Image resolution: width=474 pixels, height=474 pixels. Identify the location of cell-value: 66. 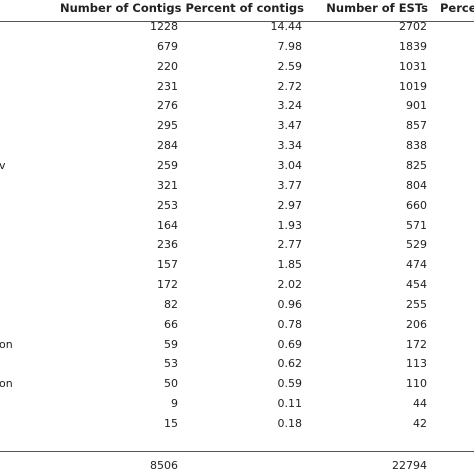
(171, 324).